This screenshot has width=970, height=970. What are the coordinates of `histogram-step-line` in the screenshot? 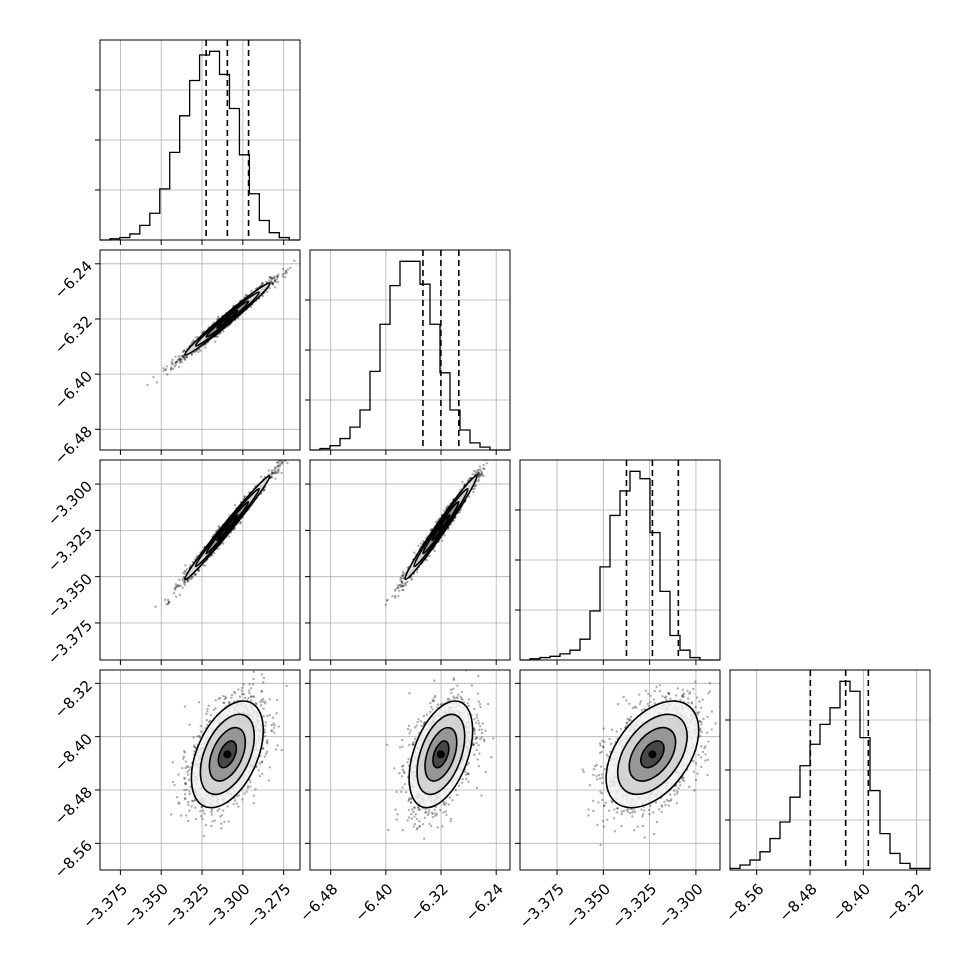 It's located at (830, 774).